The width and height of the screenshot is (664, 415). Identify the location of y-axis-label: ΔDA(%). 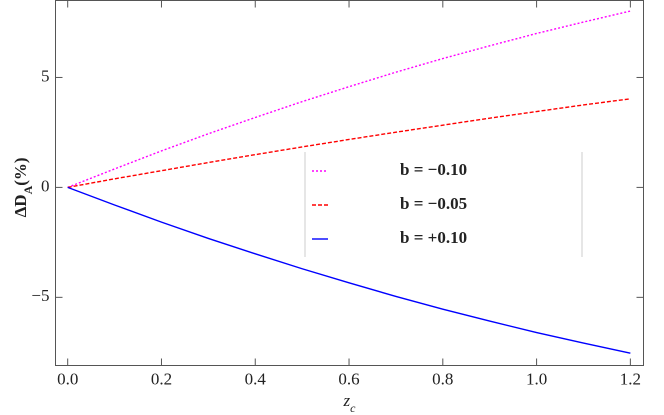
(23, 187).